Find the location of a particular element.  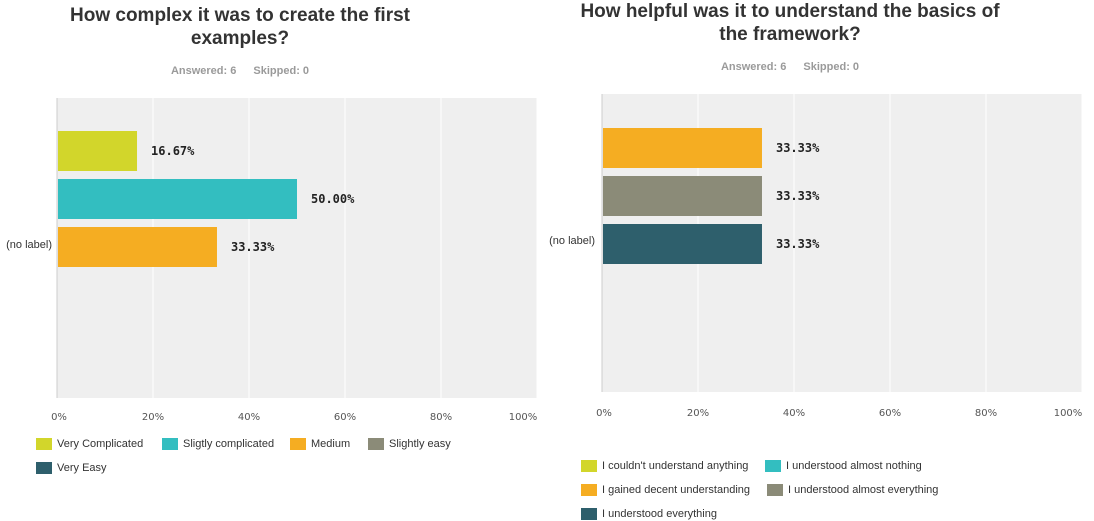

legend-label: I understood almost everything is located at coordinates (863, 490).